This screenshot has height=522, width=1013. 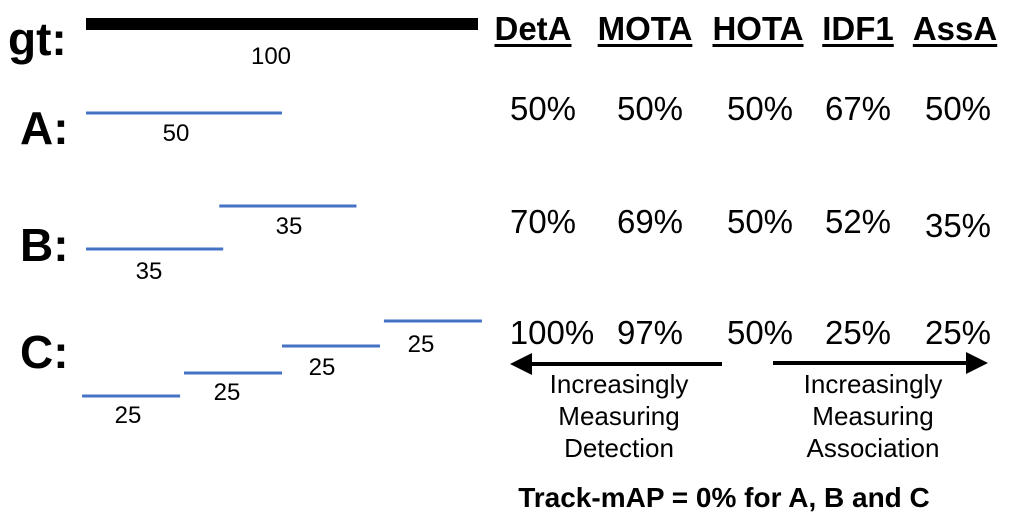 I want to click on header-deta: DetA, so click(x=533, y=28).